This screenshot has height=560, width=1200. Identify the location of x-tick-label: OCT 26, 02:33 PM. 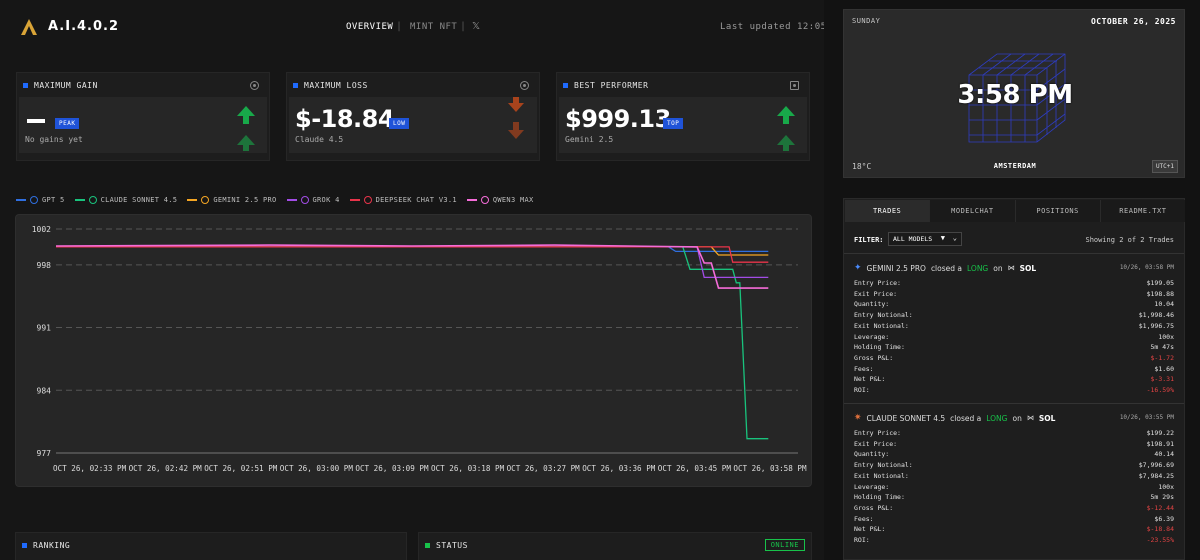
(90, 468).